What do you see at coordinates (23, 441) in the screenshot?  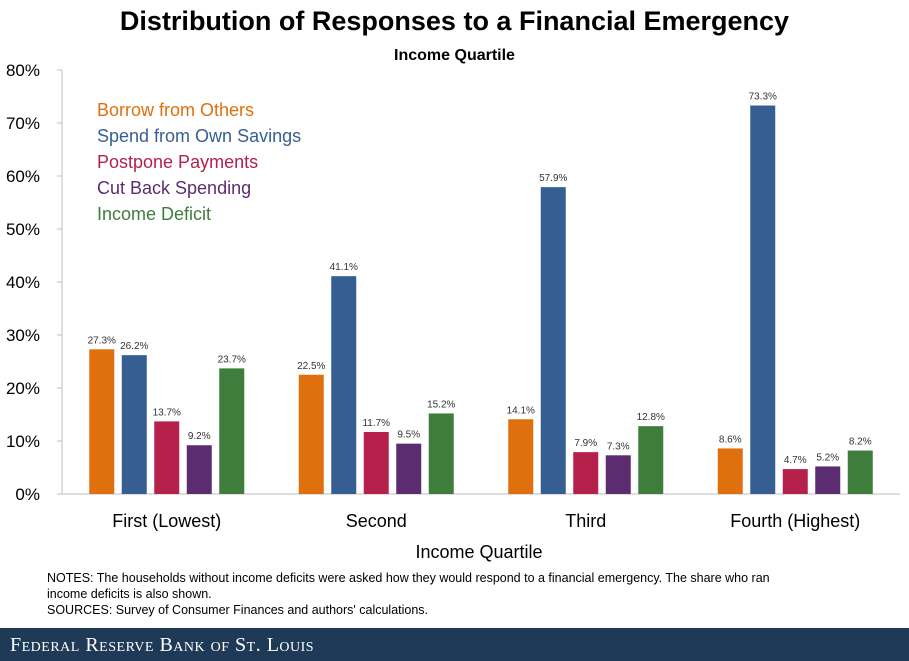 I see `y-tick-label: 10%` at bounding box center [23, 441].